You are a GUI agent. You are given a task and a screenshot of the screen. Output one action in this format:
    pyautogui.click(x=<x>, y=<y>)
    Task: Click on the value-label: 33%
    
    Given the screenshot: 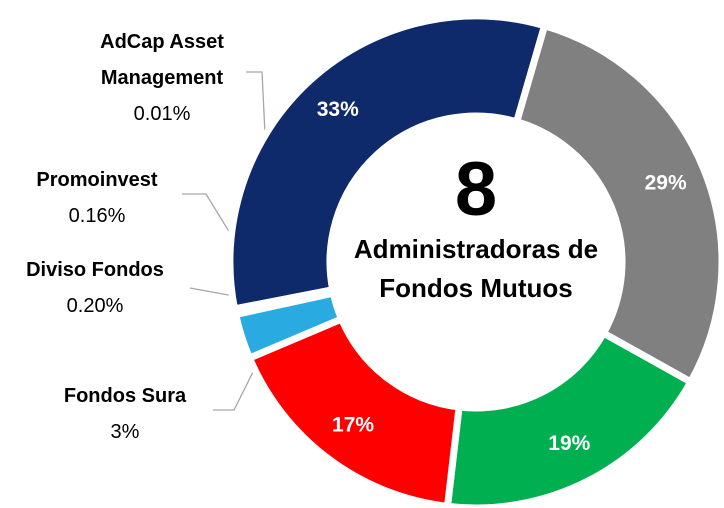 What is the action you would take?
    pyautogui.click(x=338, y=109)
    